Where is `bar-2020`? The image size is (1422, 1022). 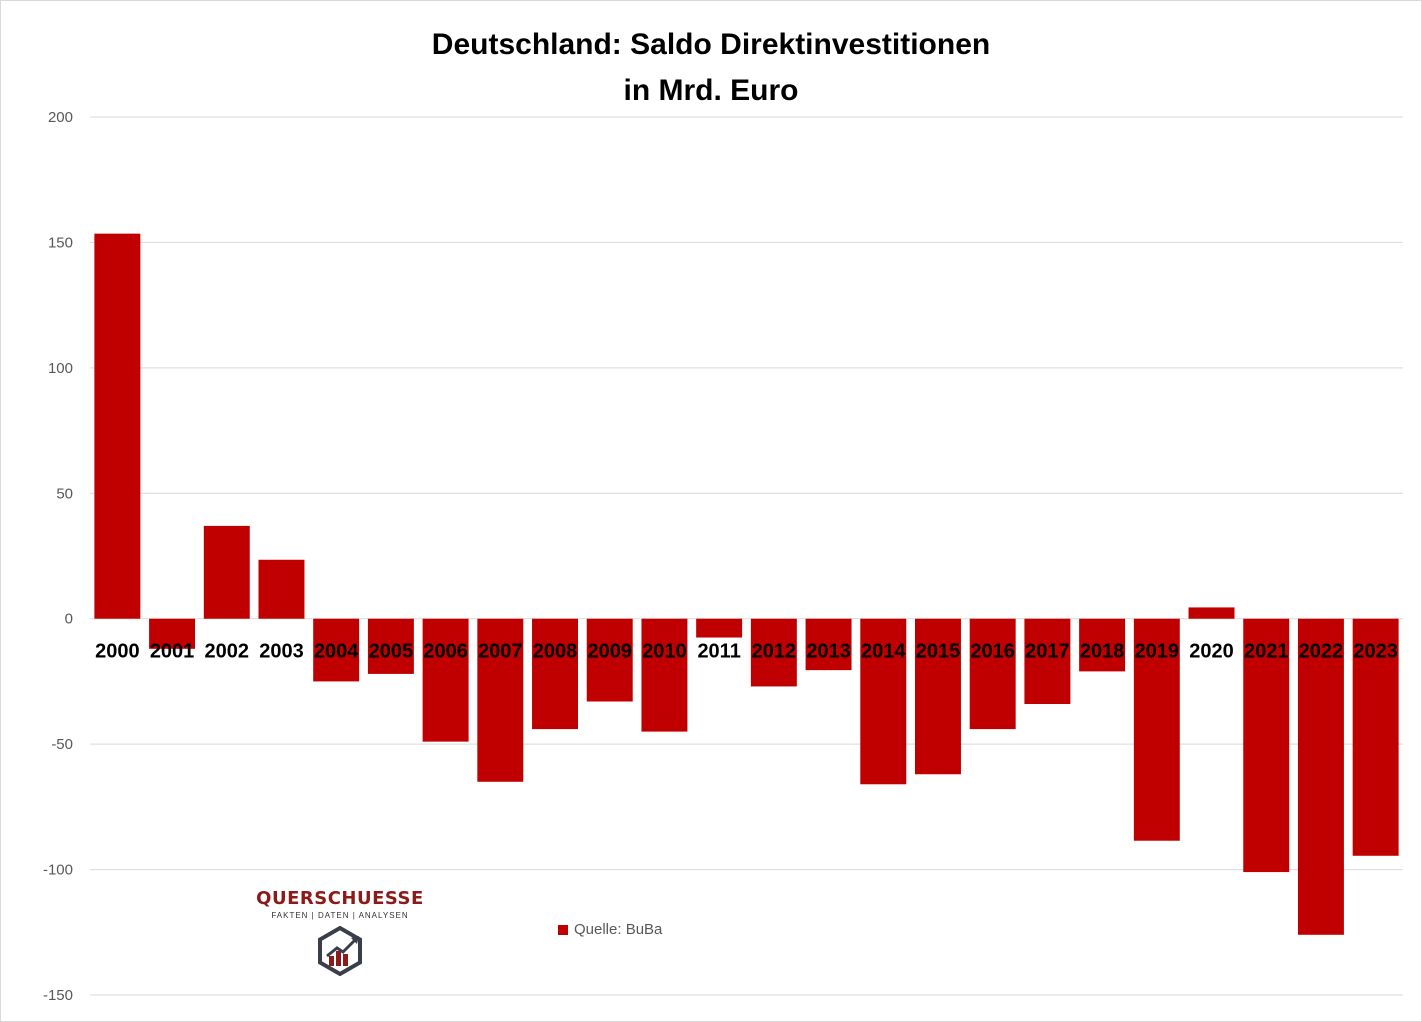
bar-2020 is located at coordinates (1211, 613).